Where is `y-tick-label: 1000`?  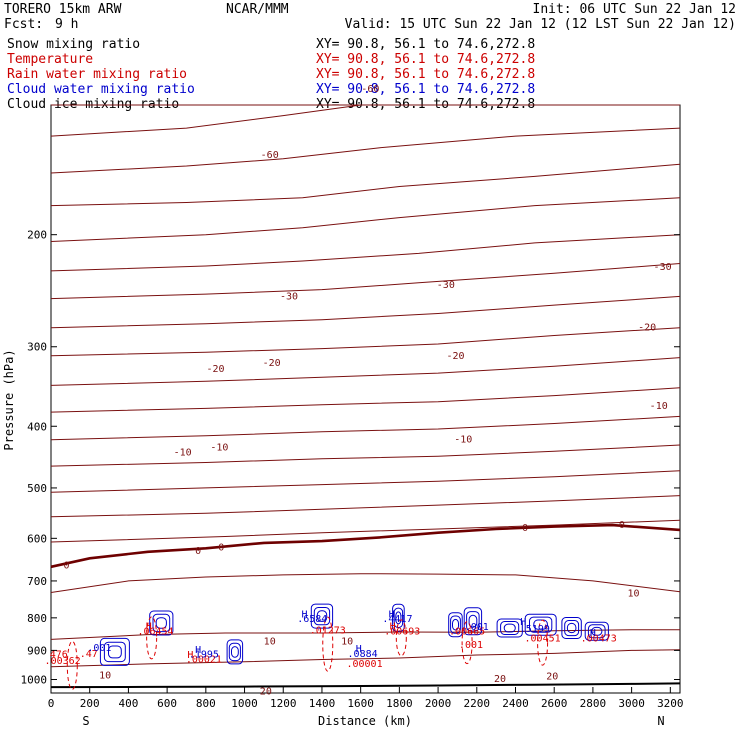
y-tick-label: 1000 is located at coordinates (34, 680).